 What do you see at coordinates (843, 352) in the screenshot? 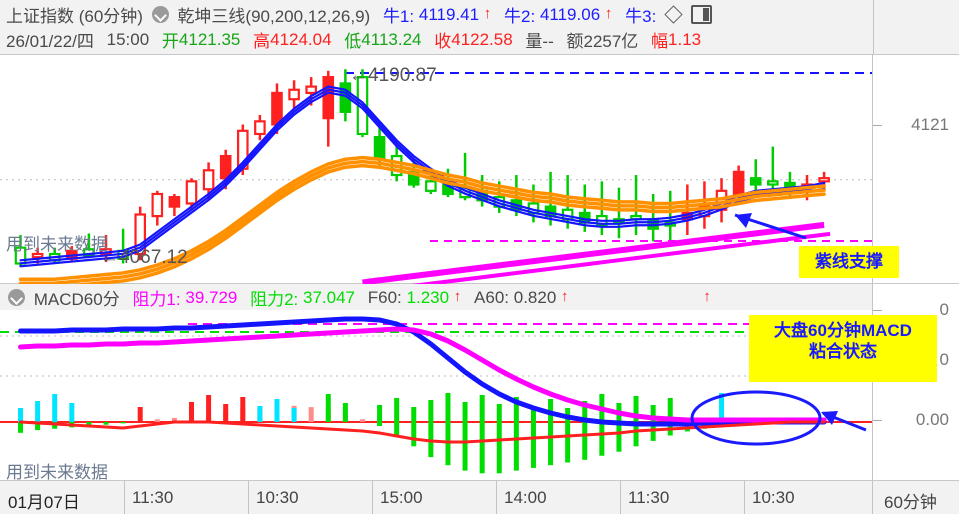
I see `macd-annotation-line2: 粘合状态` at bounding box center [843, 352].